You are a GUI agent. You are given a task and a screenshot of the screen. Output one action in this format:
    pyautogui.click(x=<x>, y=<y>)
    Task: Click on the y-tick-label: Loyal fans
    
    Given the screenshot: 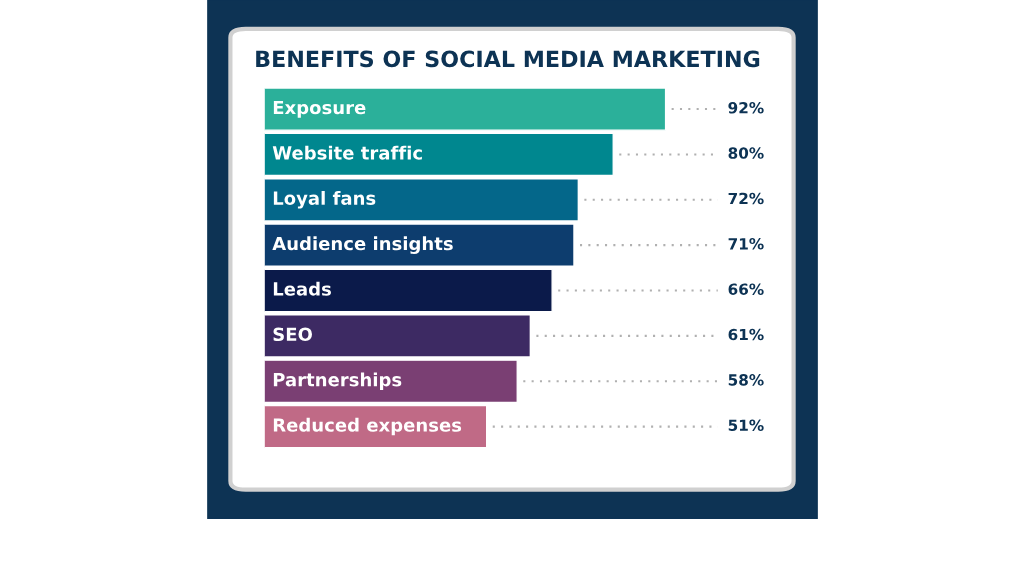 What is the action you would take?
    pyautogui.click(x=324, y=199)
    